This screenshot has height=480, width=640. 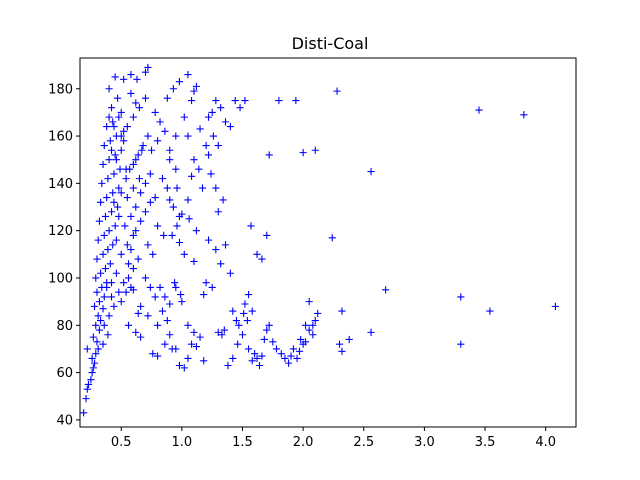 What do you see at coordinates (60, 137) in the screenshot?
I see `y-tick-label: 160` at bounding box center [60, 137].